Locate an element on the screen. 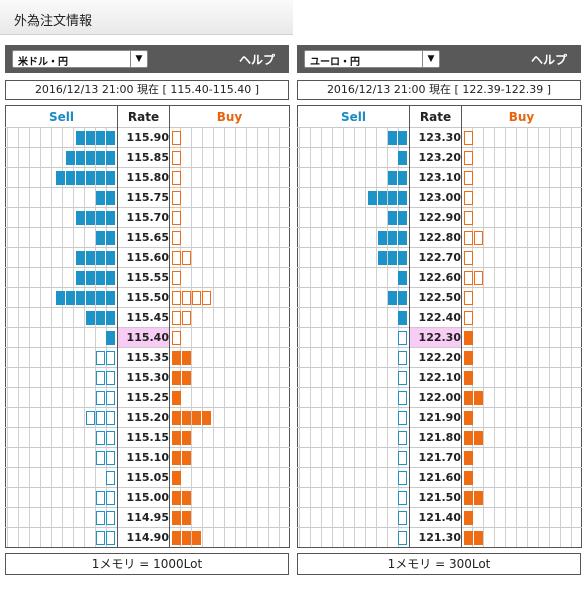 This screenshot has height=603, width=585. panel-toolbar: ユーロ・円 ▼ ヘルプ is located at coordinates (439, 59).